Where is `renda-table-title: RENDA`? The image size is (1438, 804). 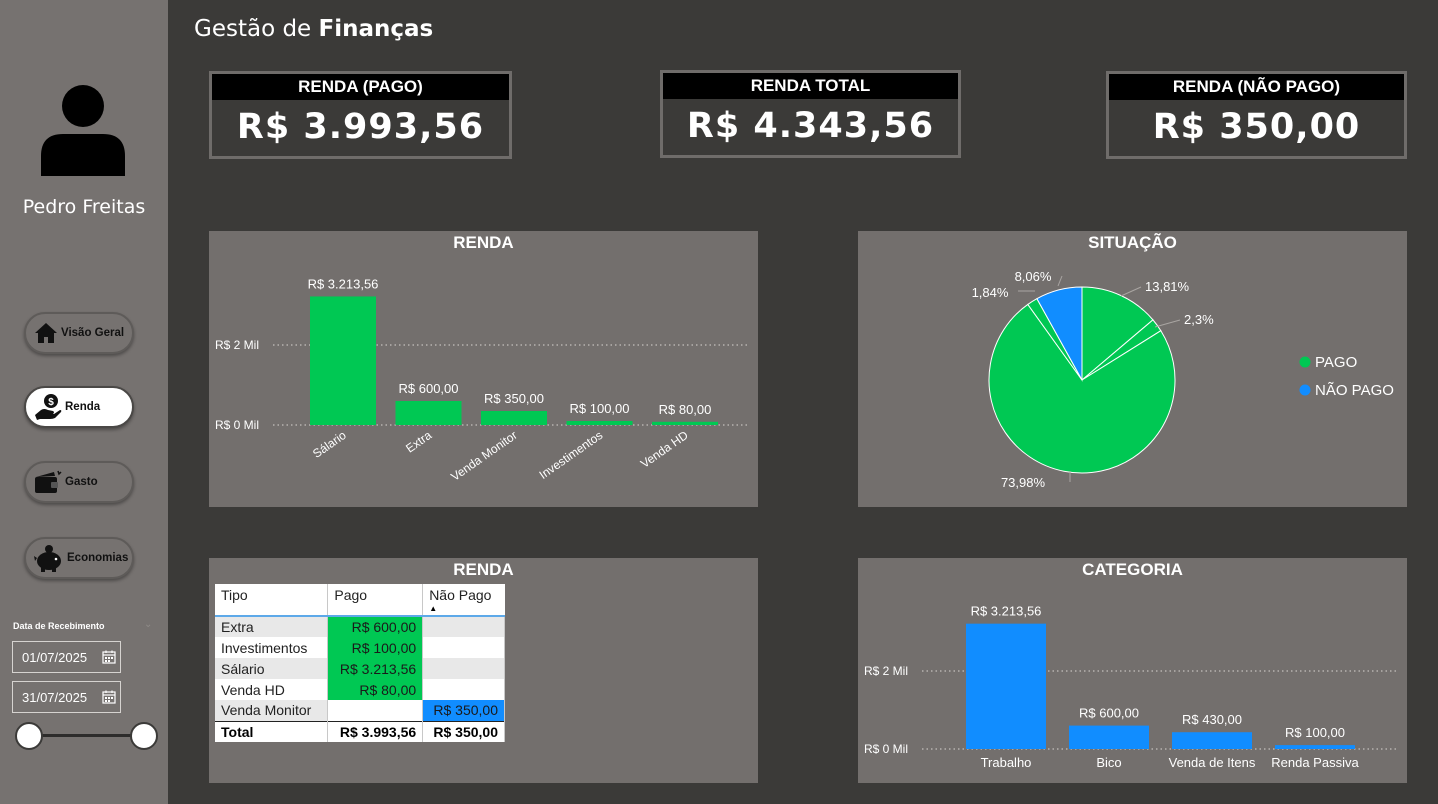
renda-table-title: RENDA is located at coordinates (483, 569).